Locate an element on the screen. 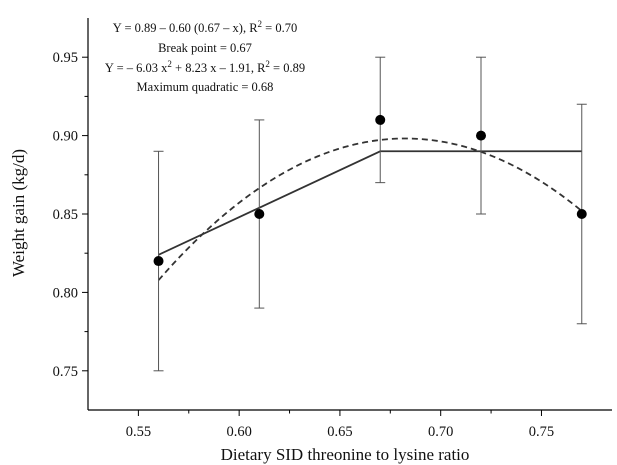 This screenshot has height=465, width=617. annotation-bp: Break point = 0.67 is located at coordinates (205, 48).